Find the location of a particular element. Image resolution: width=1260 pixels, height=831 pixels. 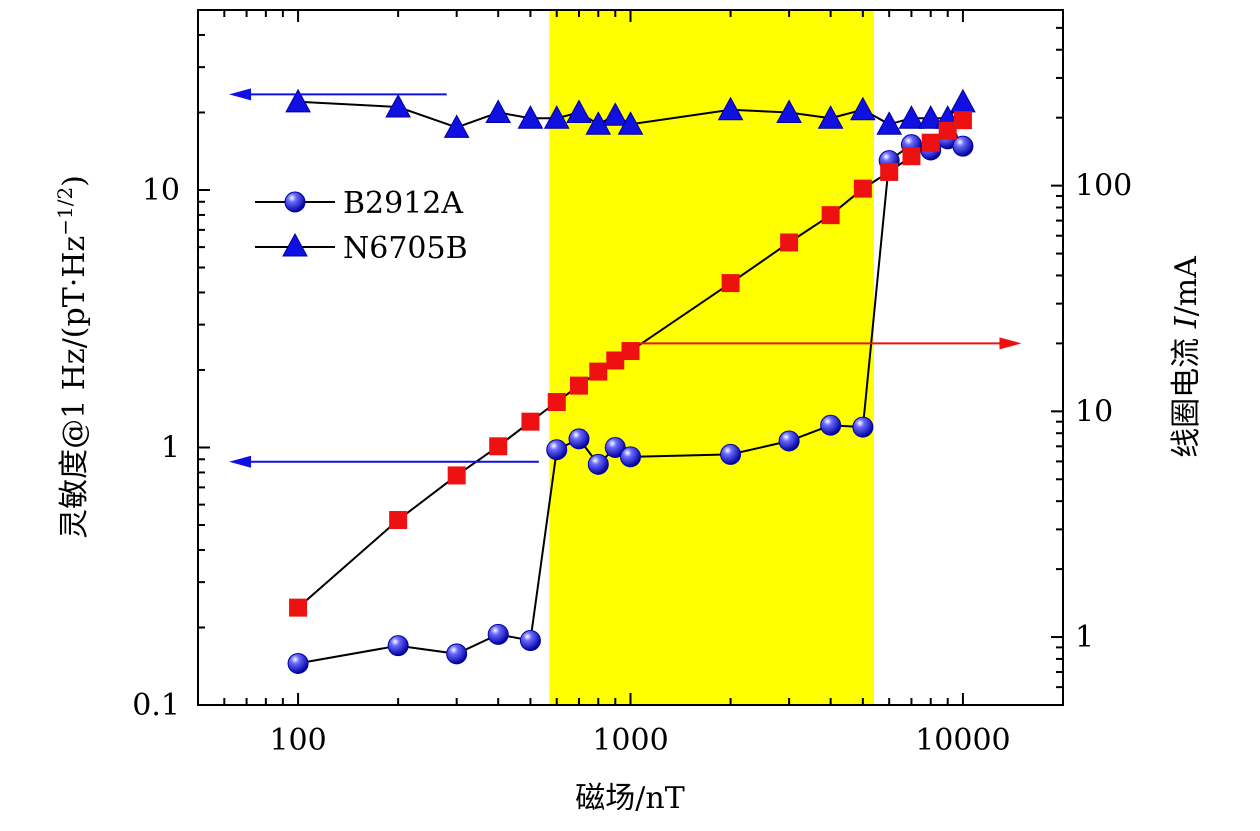

y-right-tick-label-1: 1 is located at coordinates (1084, 637).